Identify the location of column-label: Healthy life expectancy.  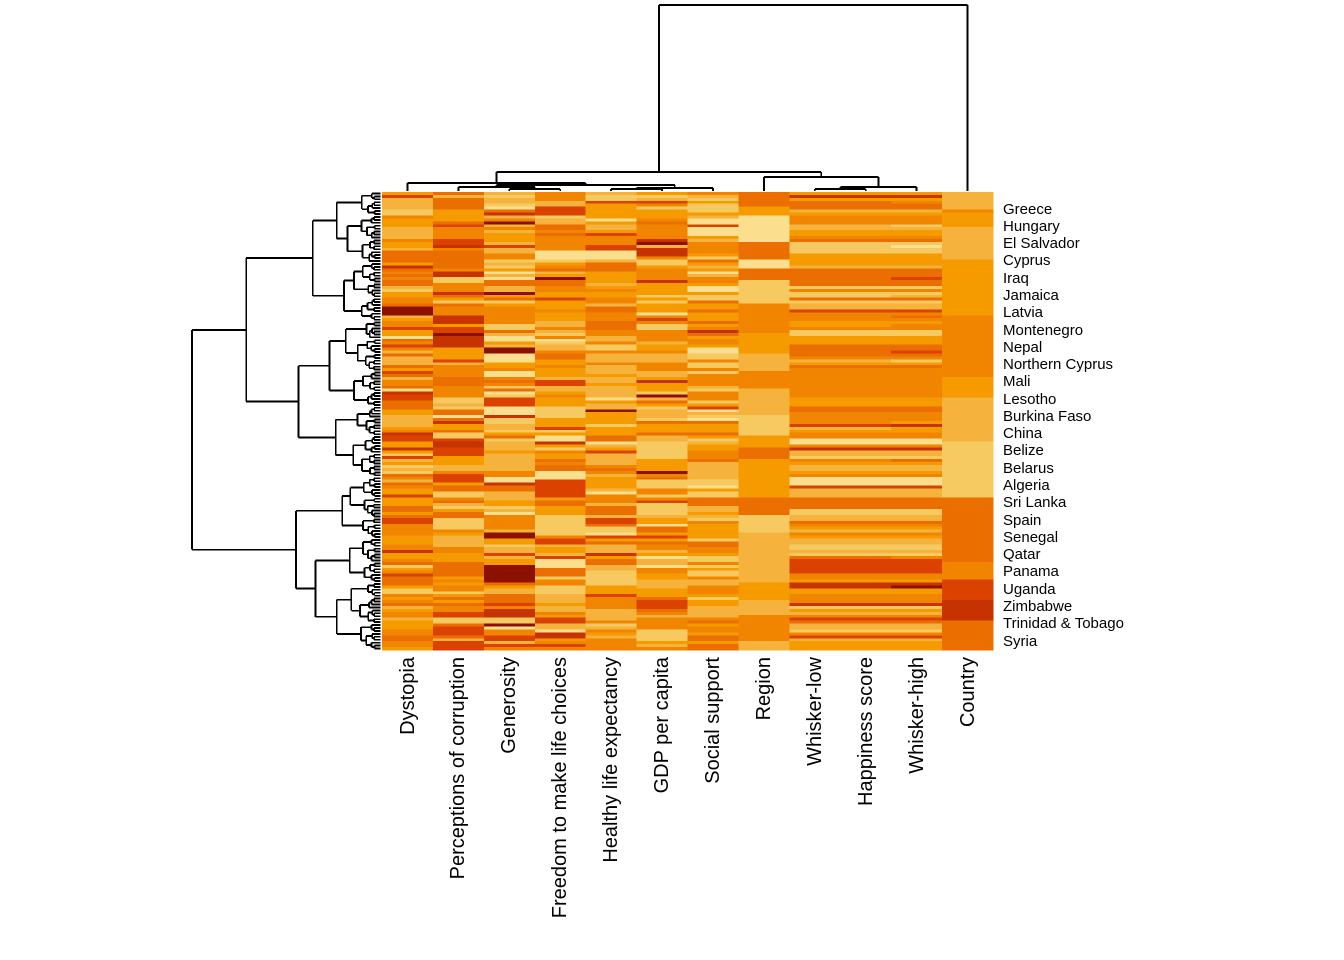
(611, 760).